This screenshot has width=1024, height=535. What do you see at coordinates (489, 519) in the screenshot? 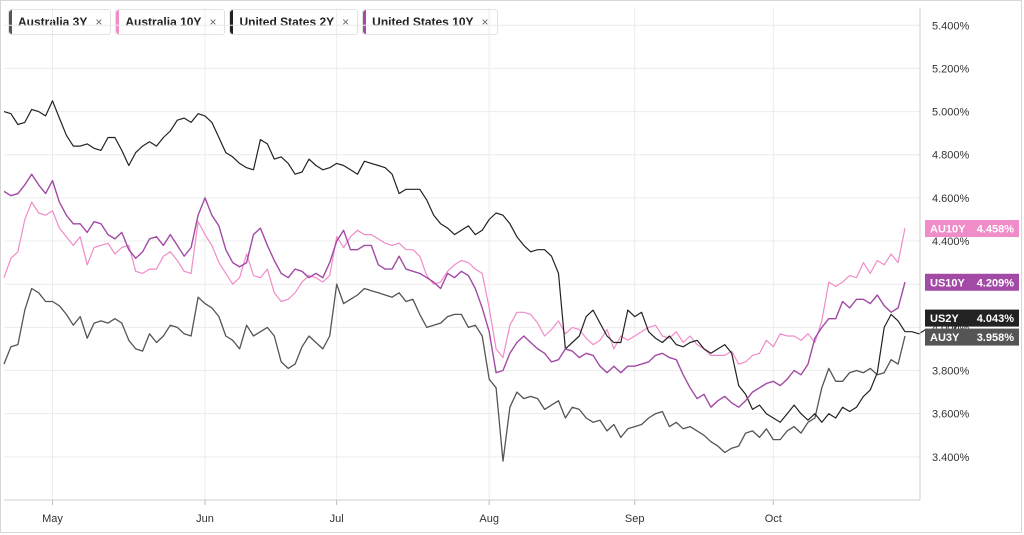
I see `x-tick-label: Aug` at bounding box center [489, 519].